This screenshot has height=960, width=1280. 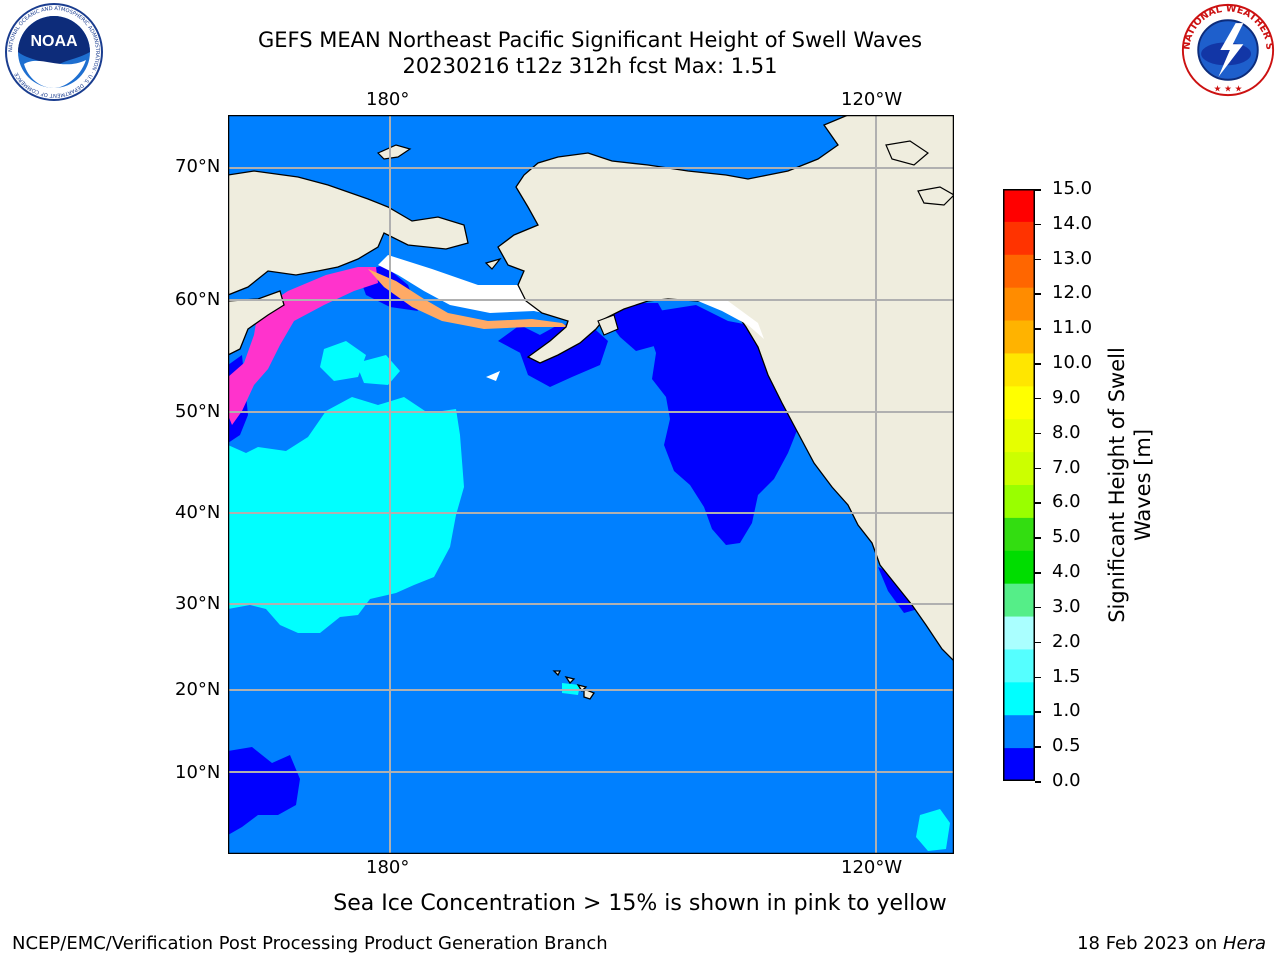 What do you see at coordinates (388, 99) in the screenshot?
I see `lon-label-180-top: 180°` at bounding box center [388, 99].